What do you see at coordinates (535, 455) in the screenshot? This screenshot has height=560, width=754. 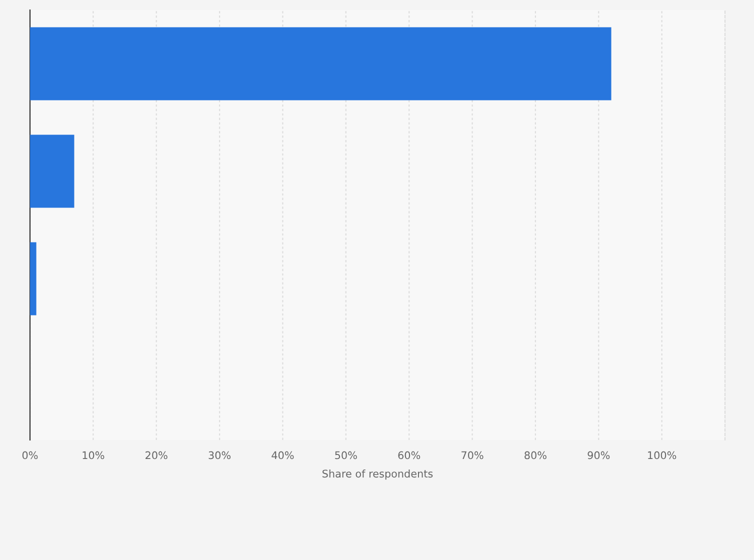 I see `x-tick-label: 80%` at bounding box center [535, 455].